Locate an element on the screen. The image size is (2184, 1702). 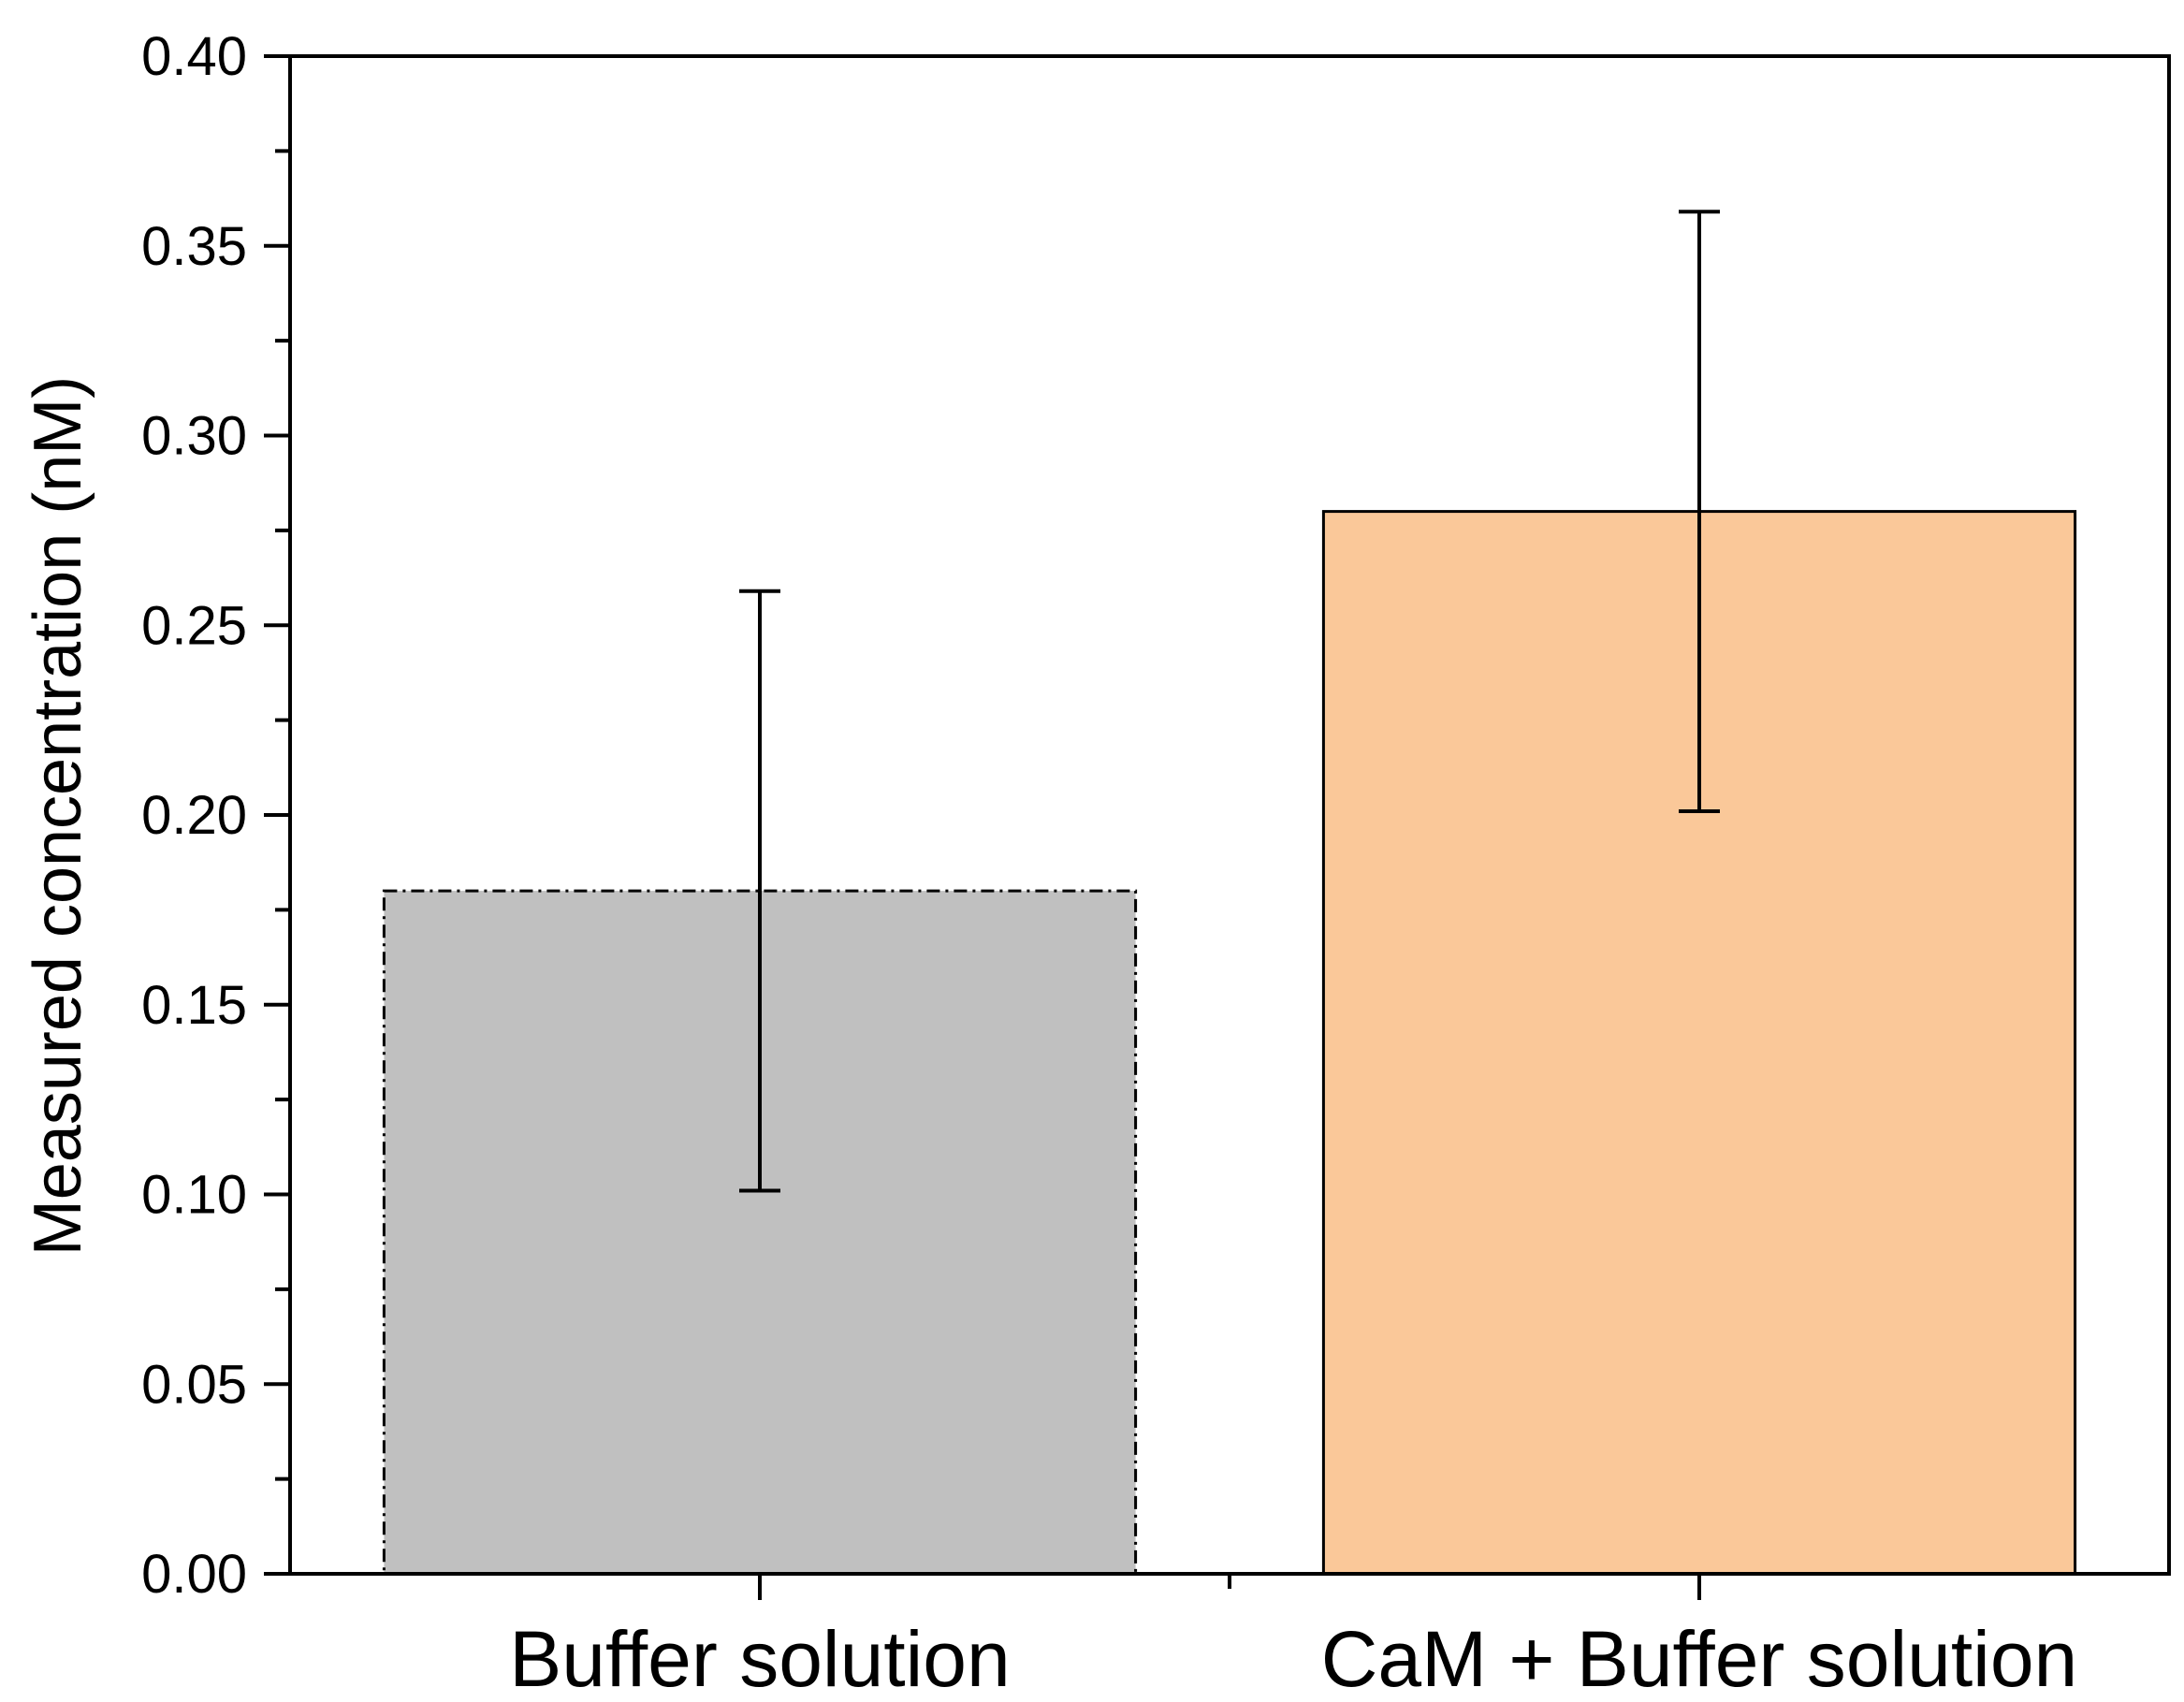
y-tick-label: 0.10 is located at coordinates (194, 1195).